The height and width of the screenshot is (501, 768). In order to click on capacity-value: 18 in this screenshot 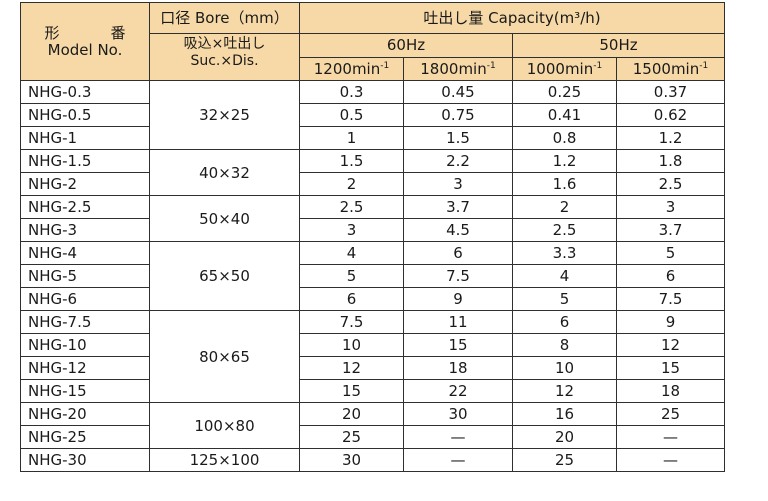, I will do `click(458, 368)`.